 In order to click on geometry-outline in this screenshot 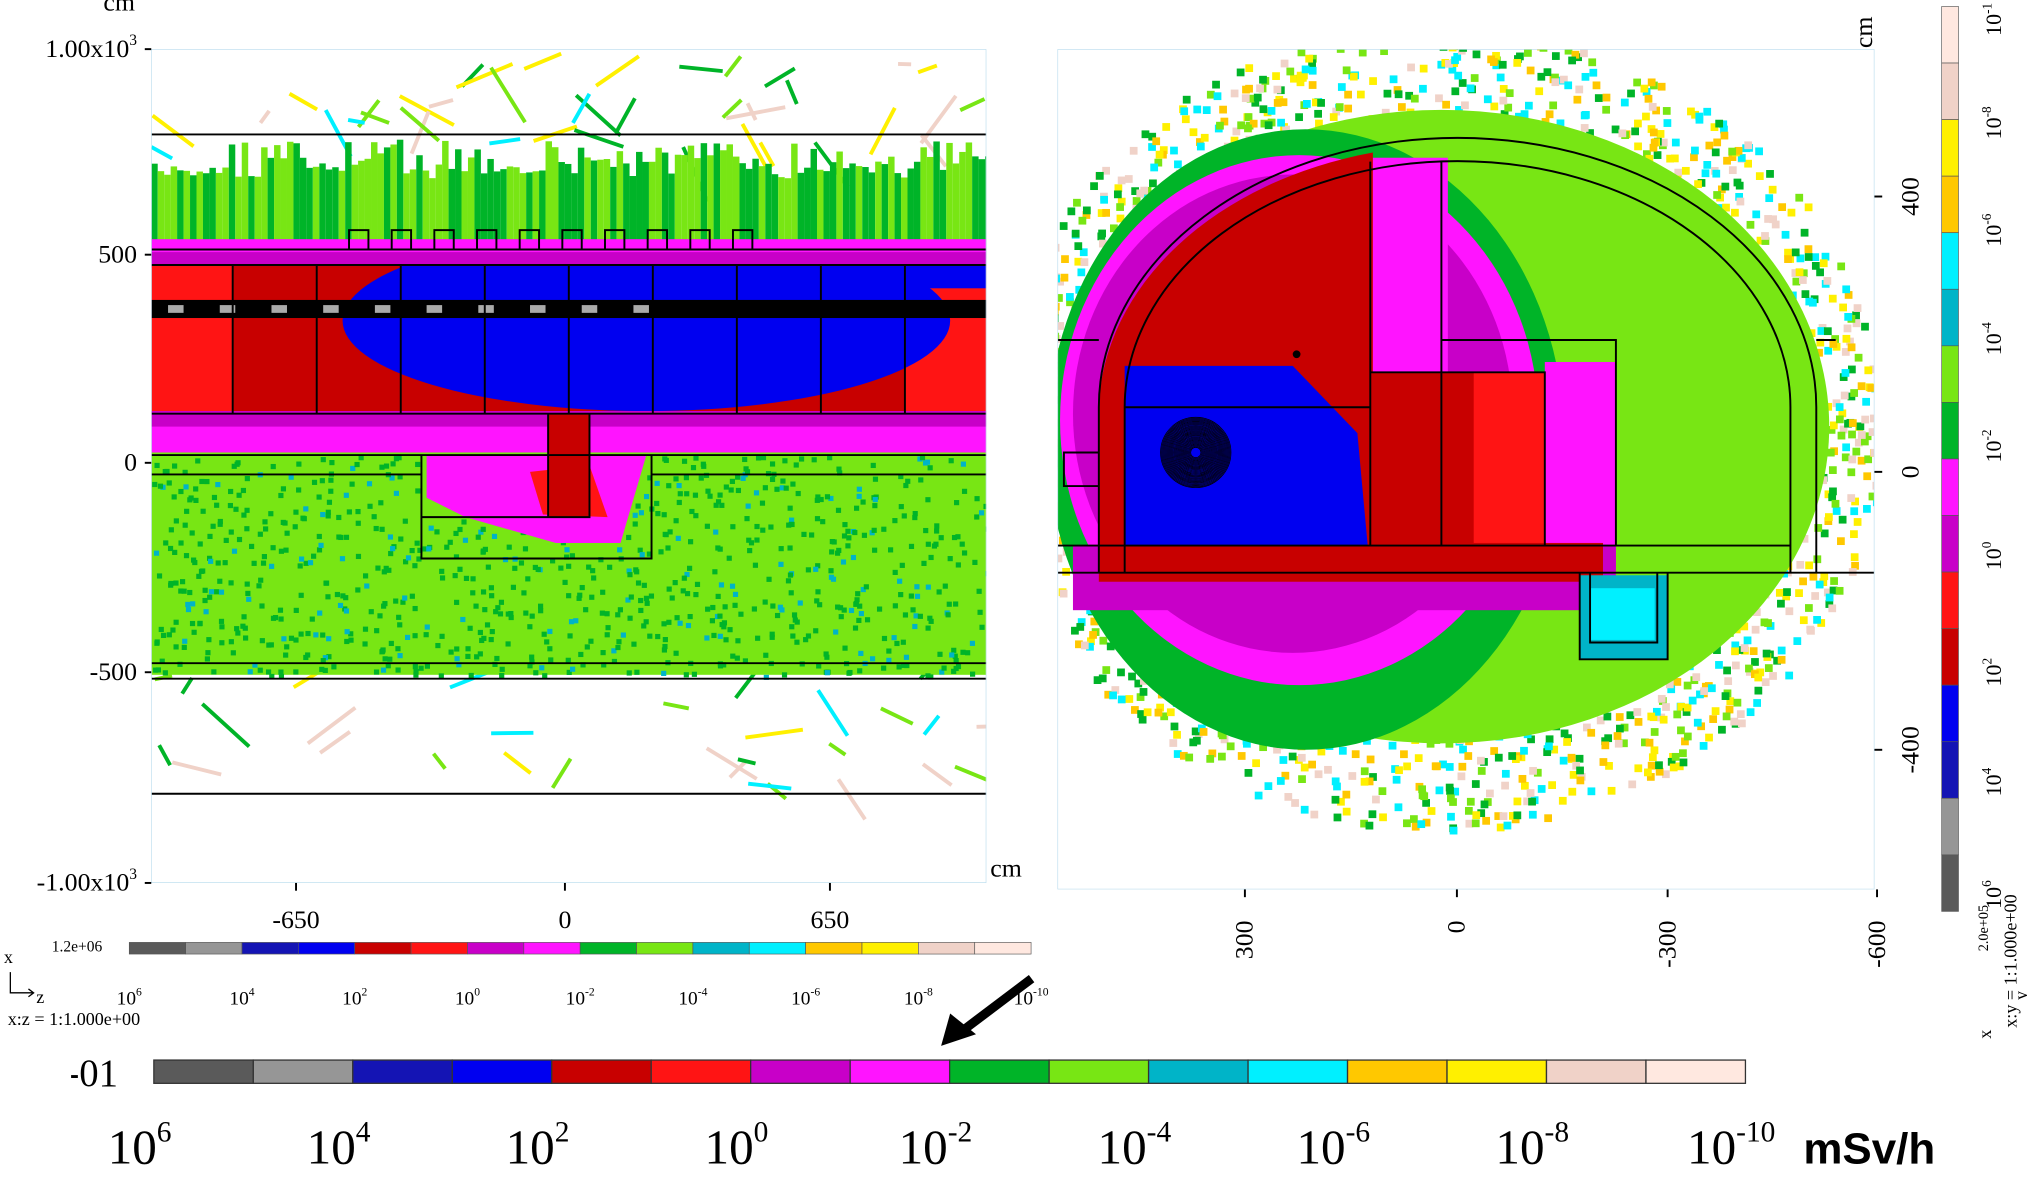, I will do `click(536, 486)`.